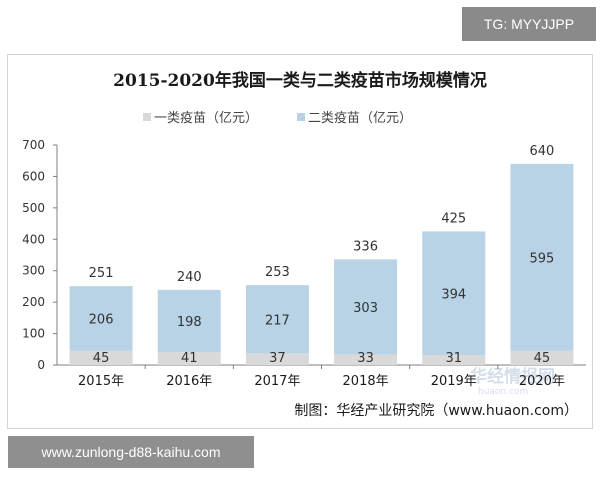 Image resolution: width=600 pixels, height=480 pixels. Describe the element at coordinates (300, 80) in the screenshot. I see `chart-title: 2015-2020年我国一类与二类疫苗市场规模情况` at that location.